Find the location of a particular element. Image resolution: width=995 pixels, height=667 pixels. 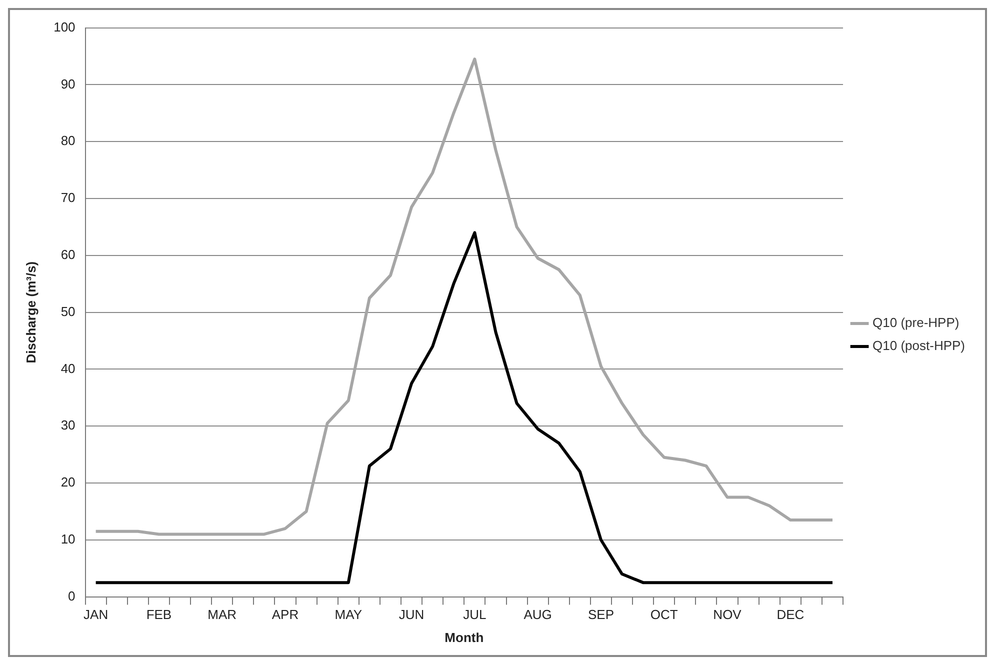

legend-label: Q10 (pre-HPP) is located at coordinates (916, 322).